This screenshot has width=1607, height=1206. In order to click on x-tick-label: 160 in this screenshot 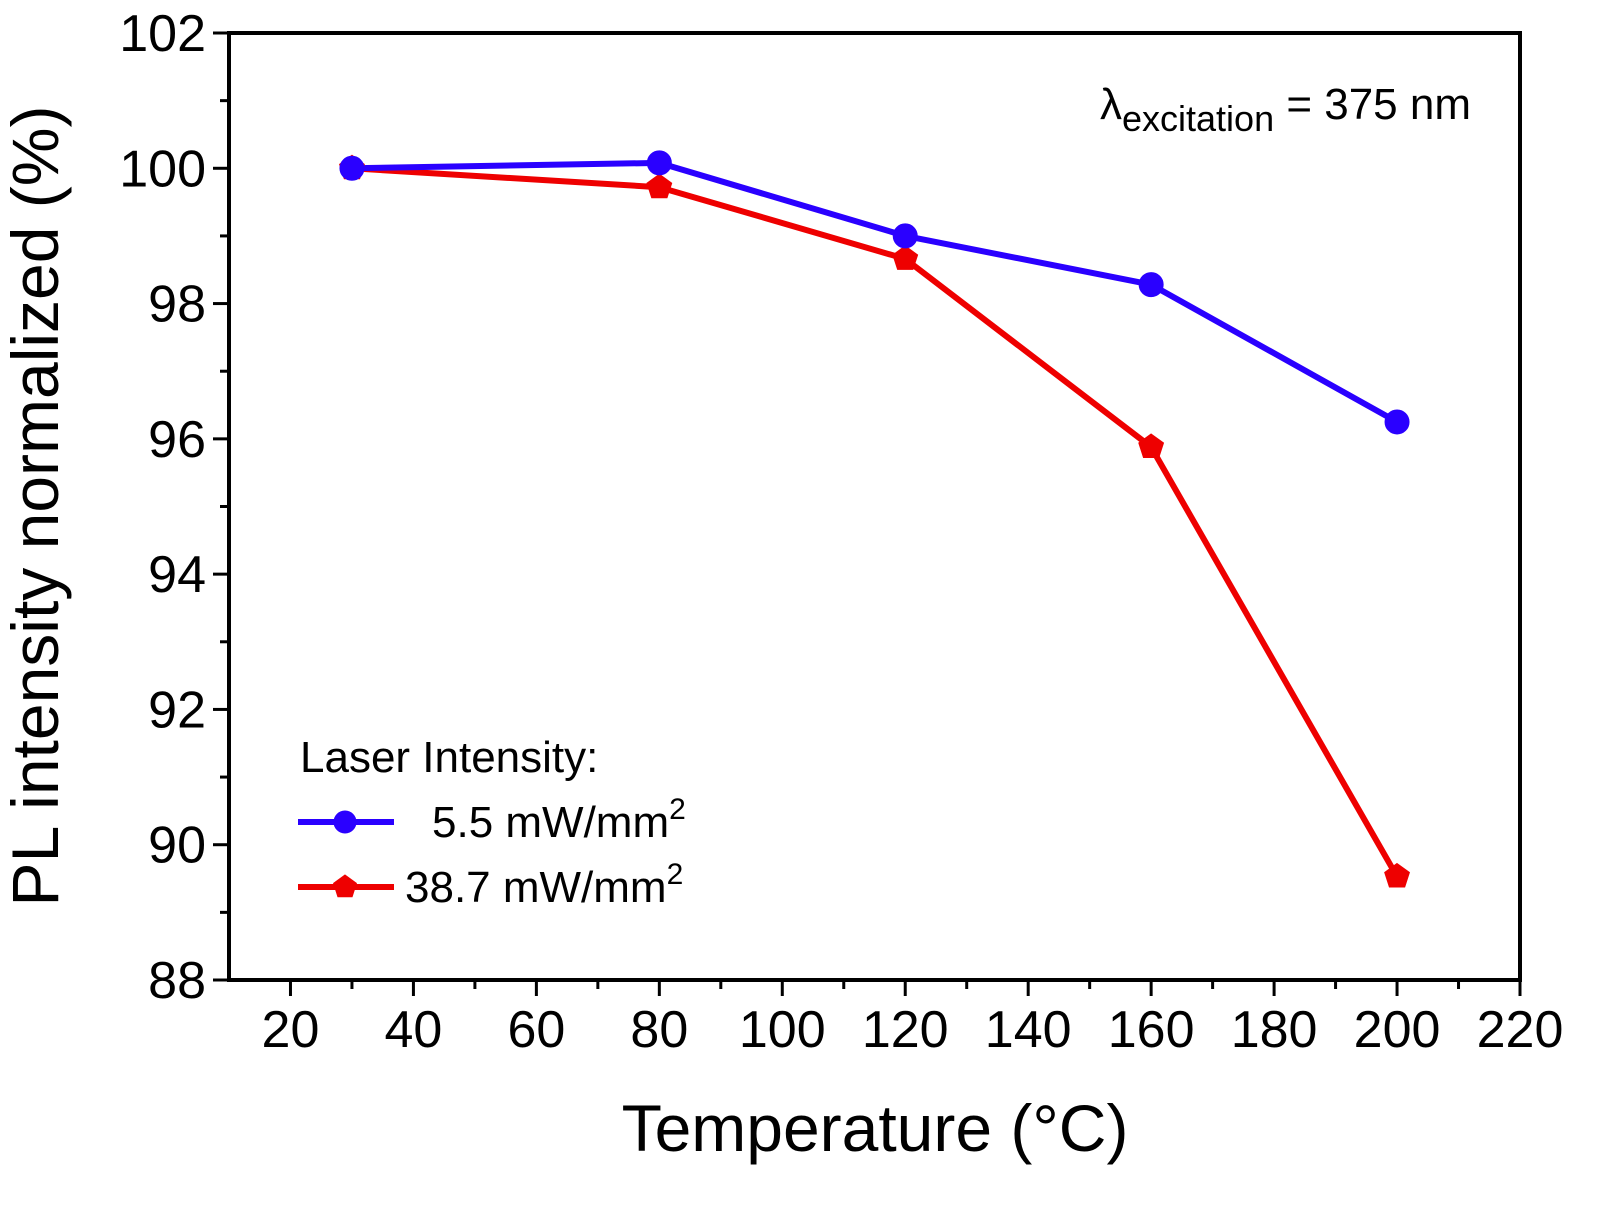, I will do `click(1151, 1030)`.